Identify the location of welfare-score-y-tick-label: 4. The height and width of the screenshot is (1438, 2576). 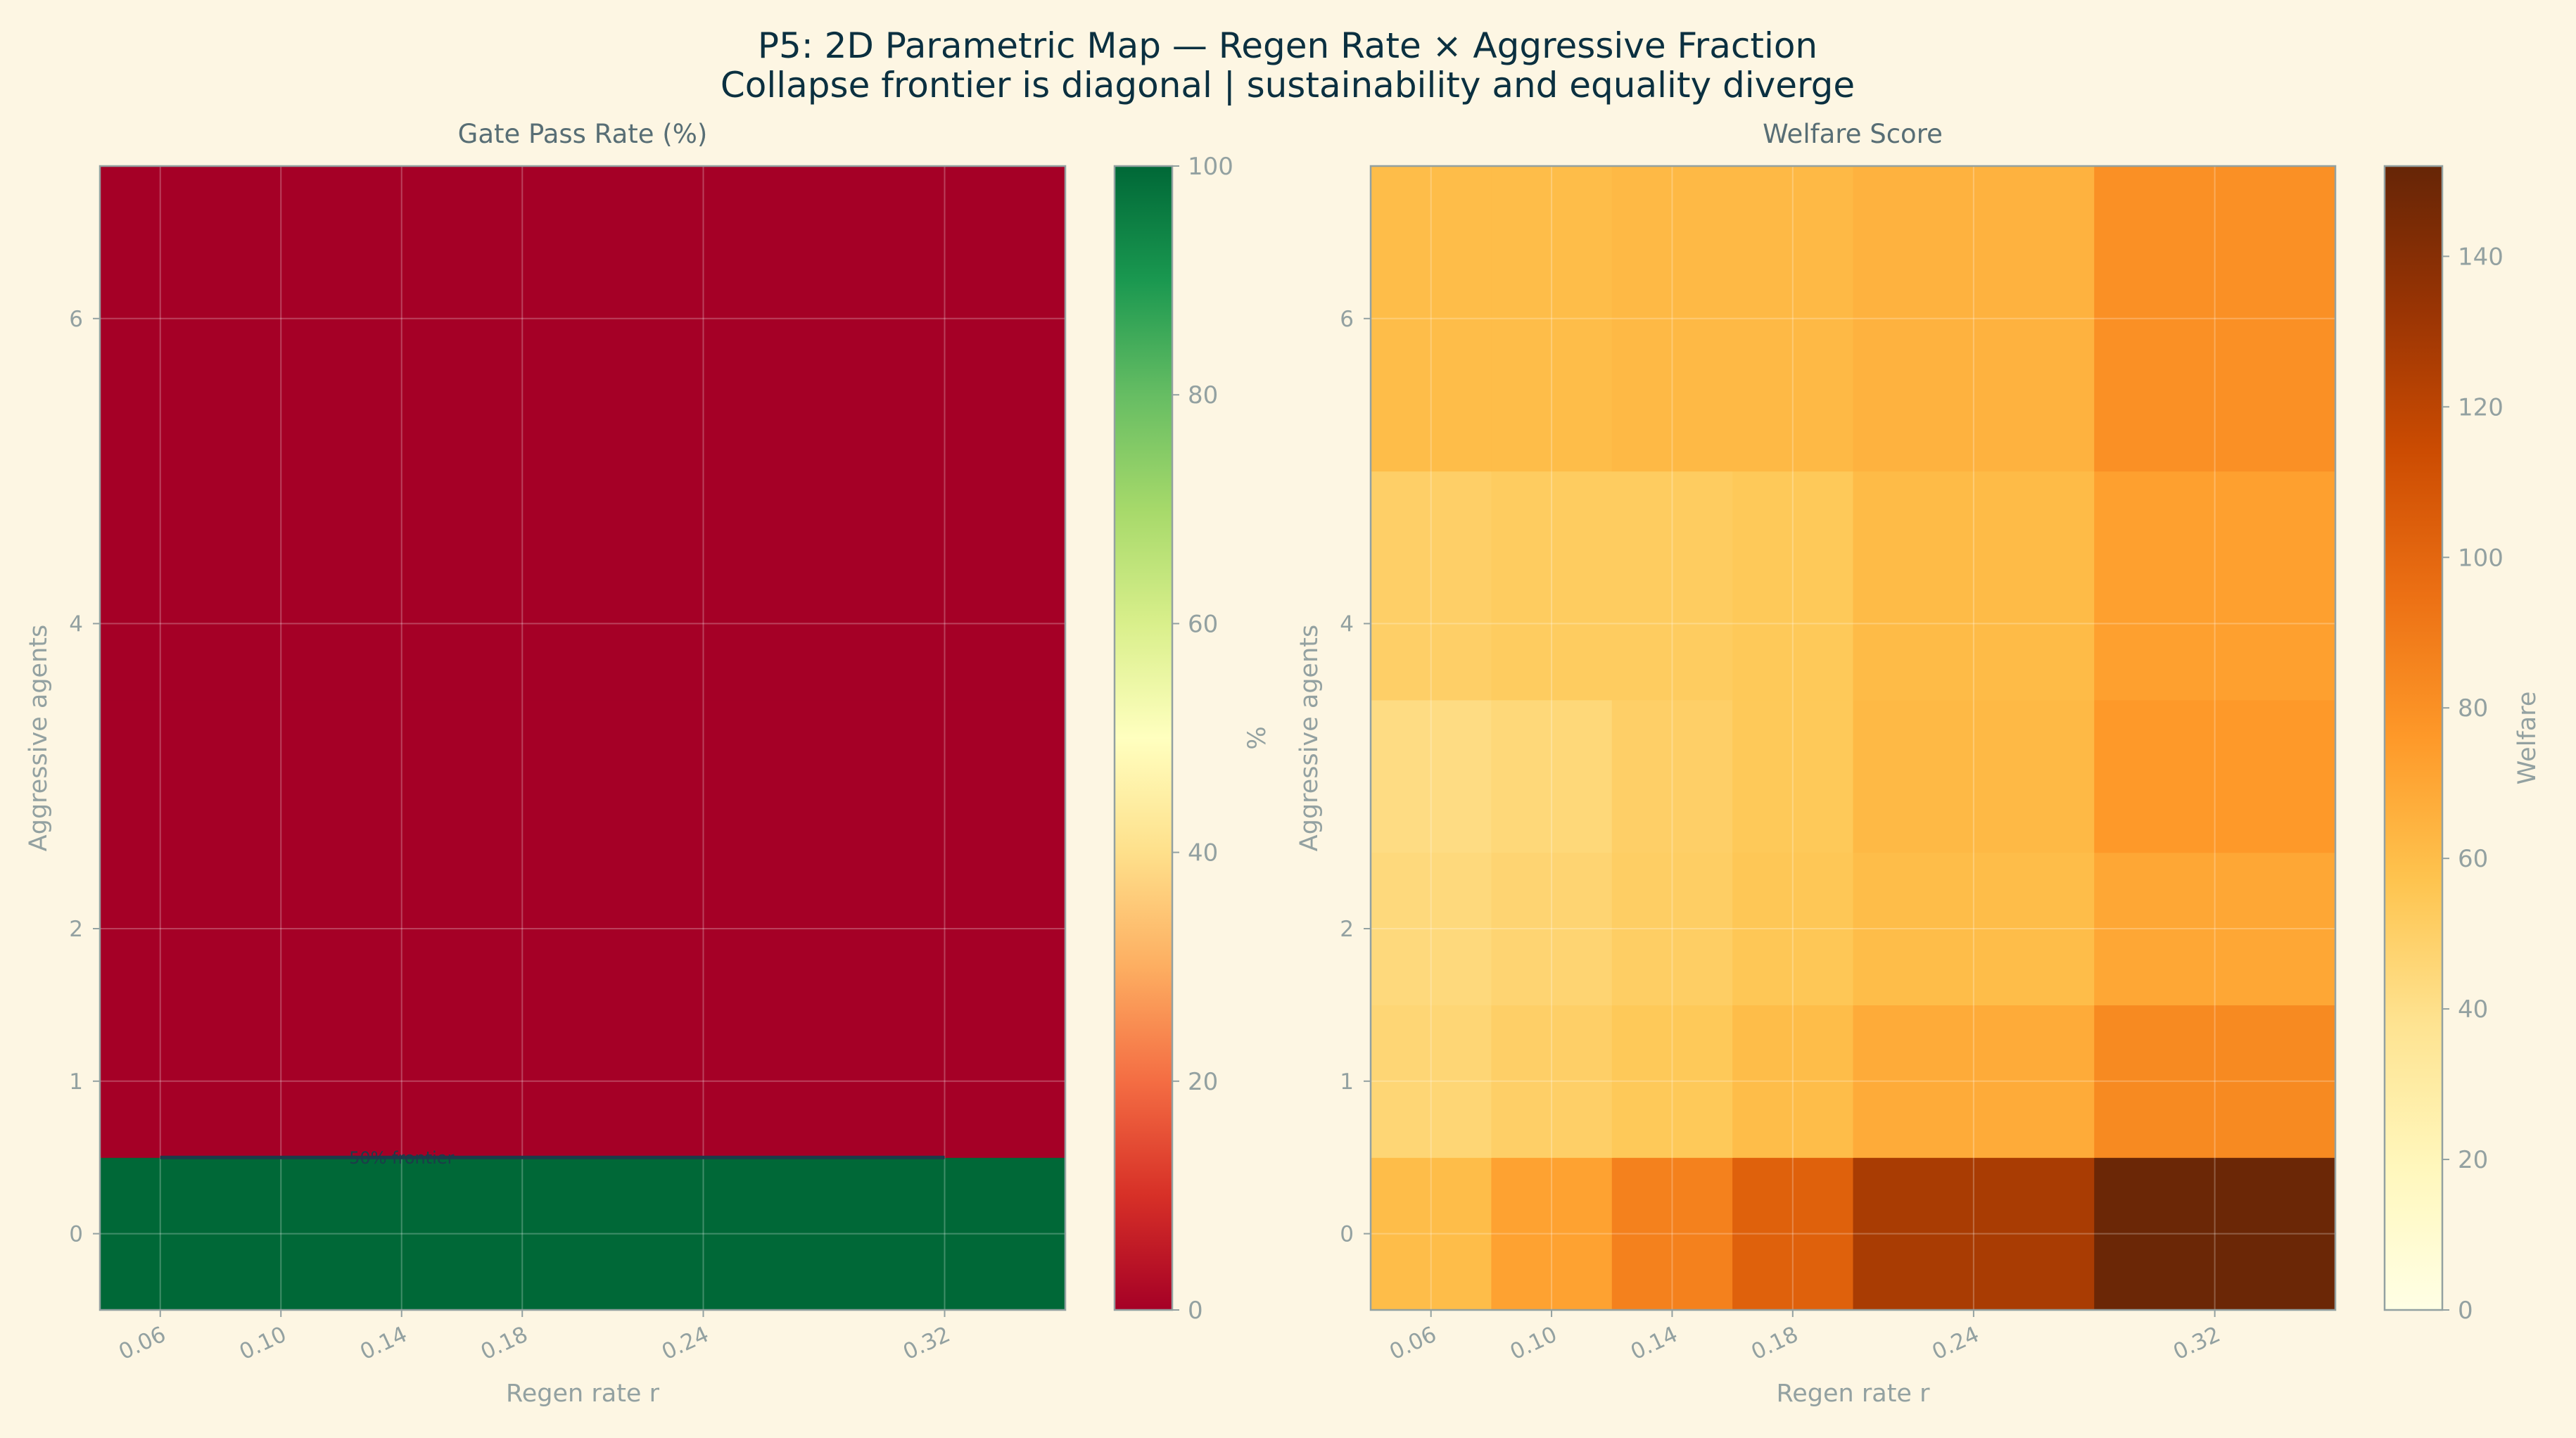
(1347, 624).